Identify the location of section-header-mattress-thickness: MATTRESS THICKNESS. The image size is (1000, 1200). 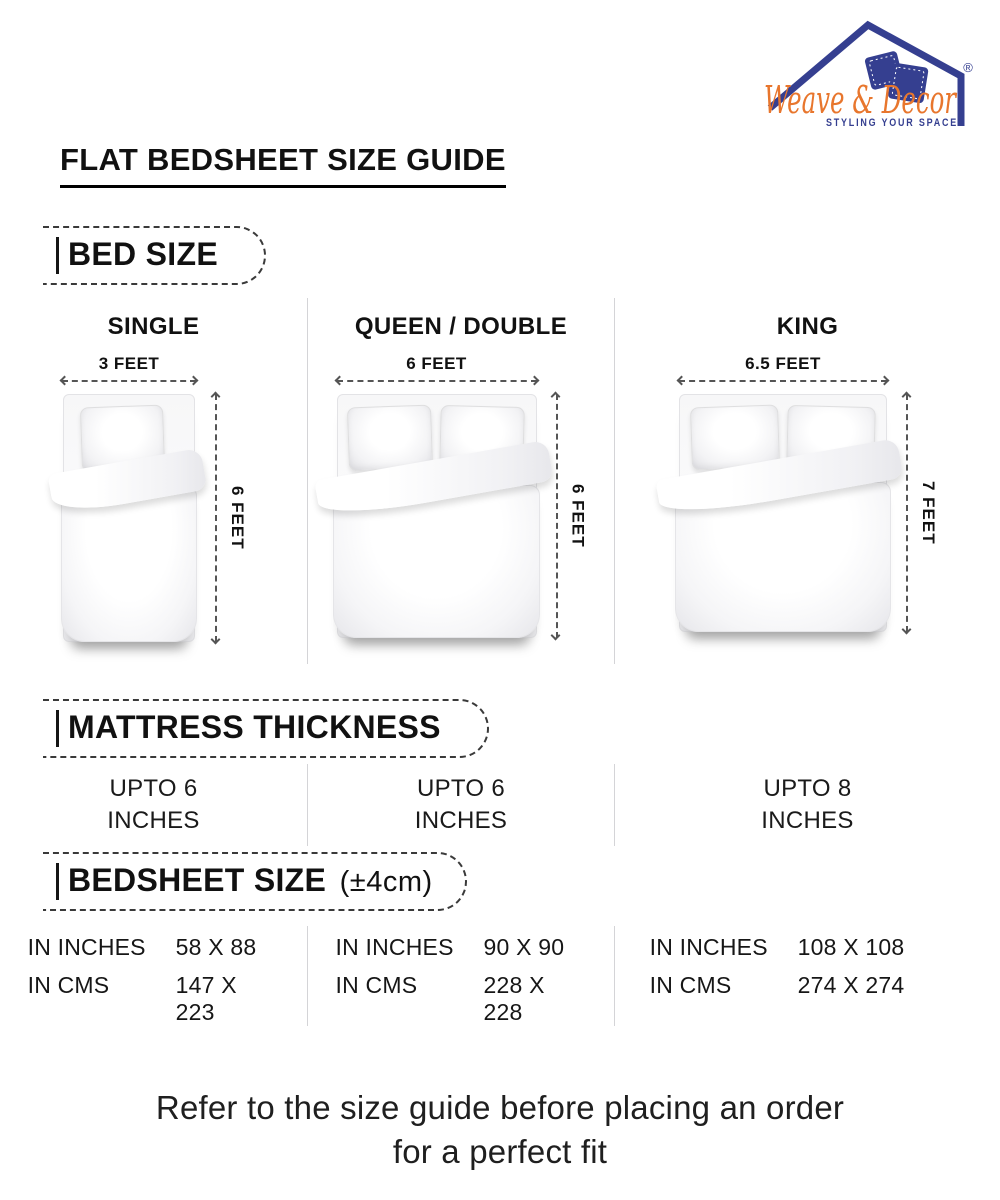
(266, 728).